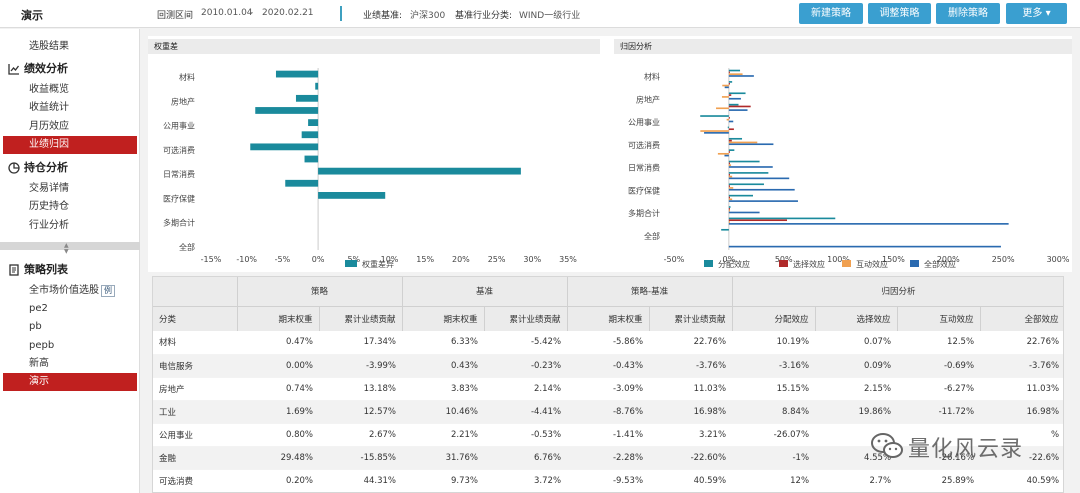 The height and width of the screenshot is (493, 1080). I want to click on sidebar-item-select-result: 选股结果, so click(49, 46).